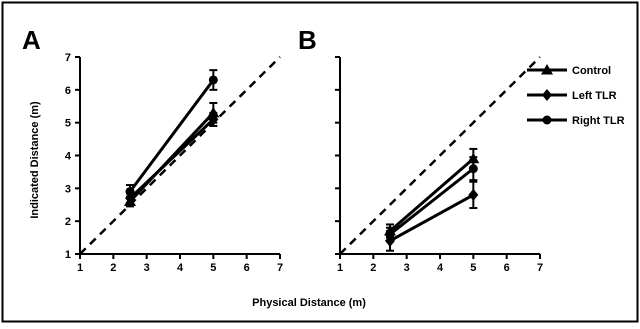 This screenshot has height=329, width=640. What do you see at coordinates (307, 40) in the screenshot?
I see `panel-b-letter: B` at bounding box center [307, 40].